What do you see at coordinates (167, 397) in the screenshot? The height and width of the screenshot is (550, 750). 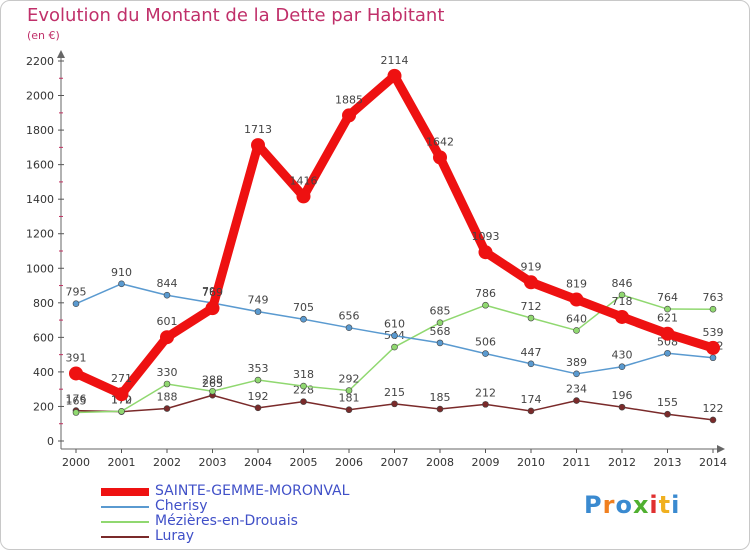 I see `data-label: 188` at bounding box center [167, 397].